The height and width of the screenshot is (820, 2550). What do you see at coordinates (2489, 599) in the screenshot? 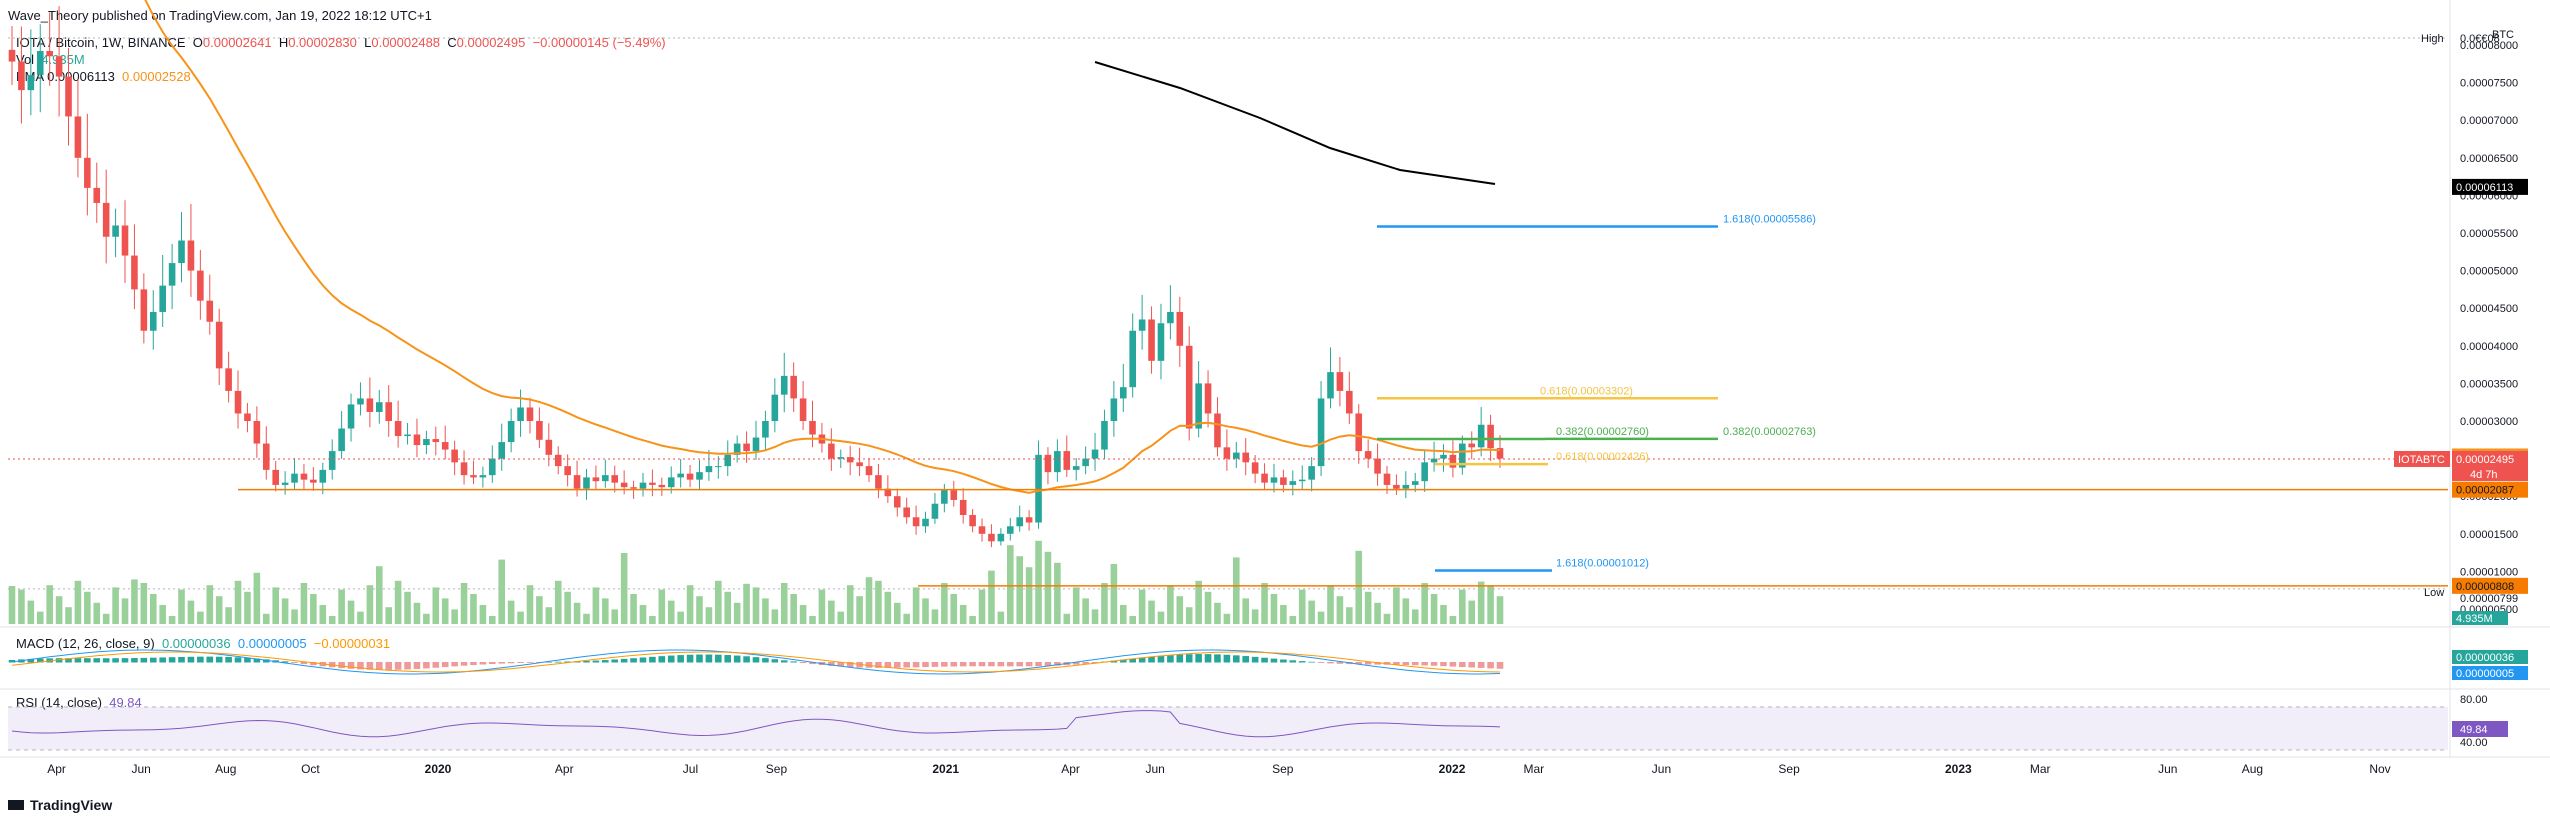
I see `low-value: 0.00000799` at bounding box center [2489, 599].